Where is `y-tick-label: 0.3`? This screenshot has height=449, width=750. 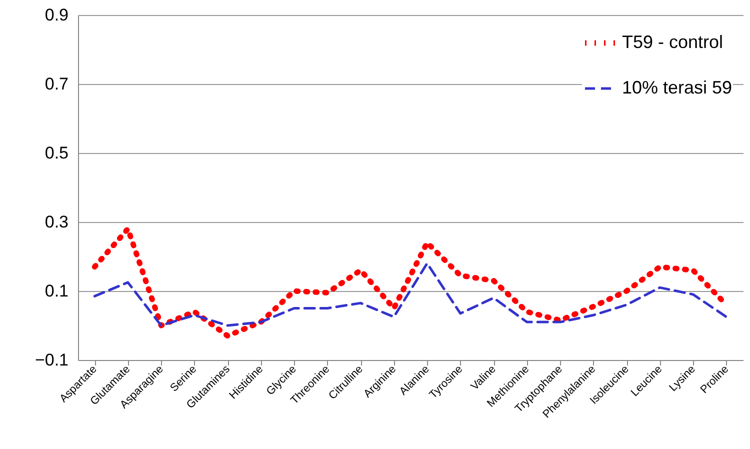 y-tick-label: 0.3 is located at coordinates (56, 222).